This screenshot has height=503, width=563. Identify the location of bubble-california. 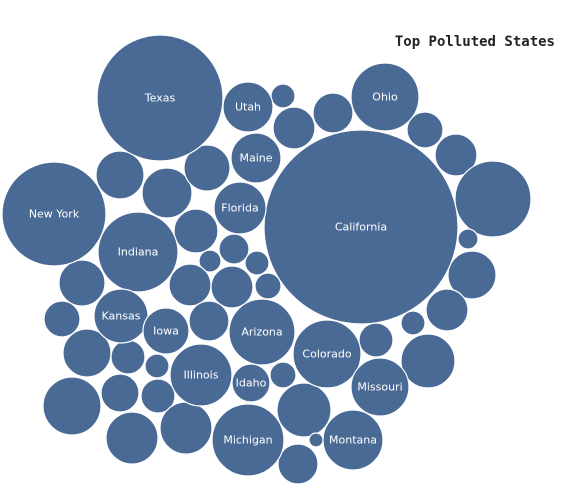
(361, 227).